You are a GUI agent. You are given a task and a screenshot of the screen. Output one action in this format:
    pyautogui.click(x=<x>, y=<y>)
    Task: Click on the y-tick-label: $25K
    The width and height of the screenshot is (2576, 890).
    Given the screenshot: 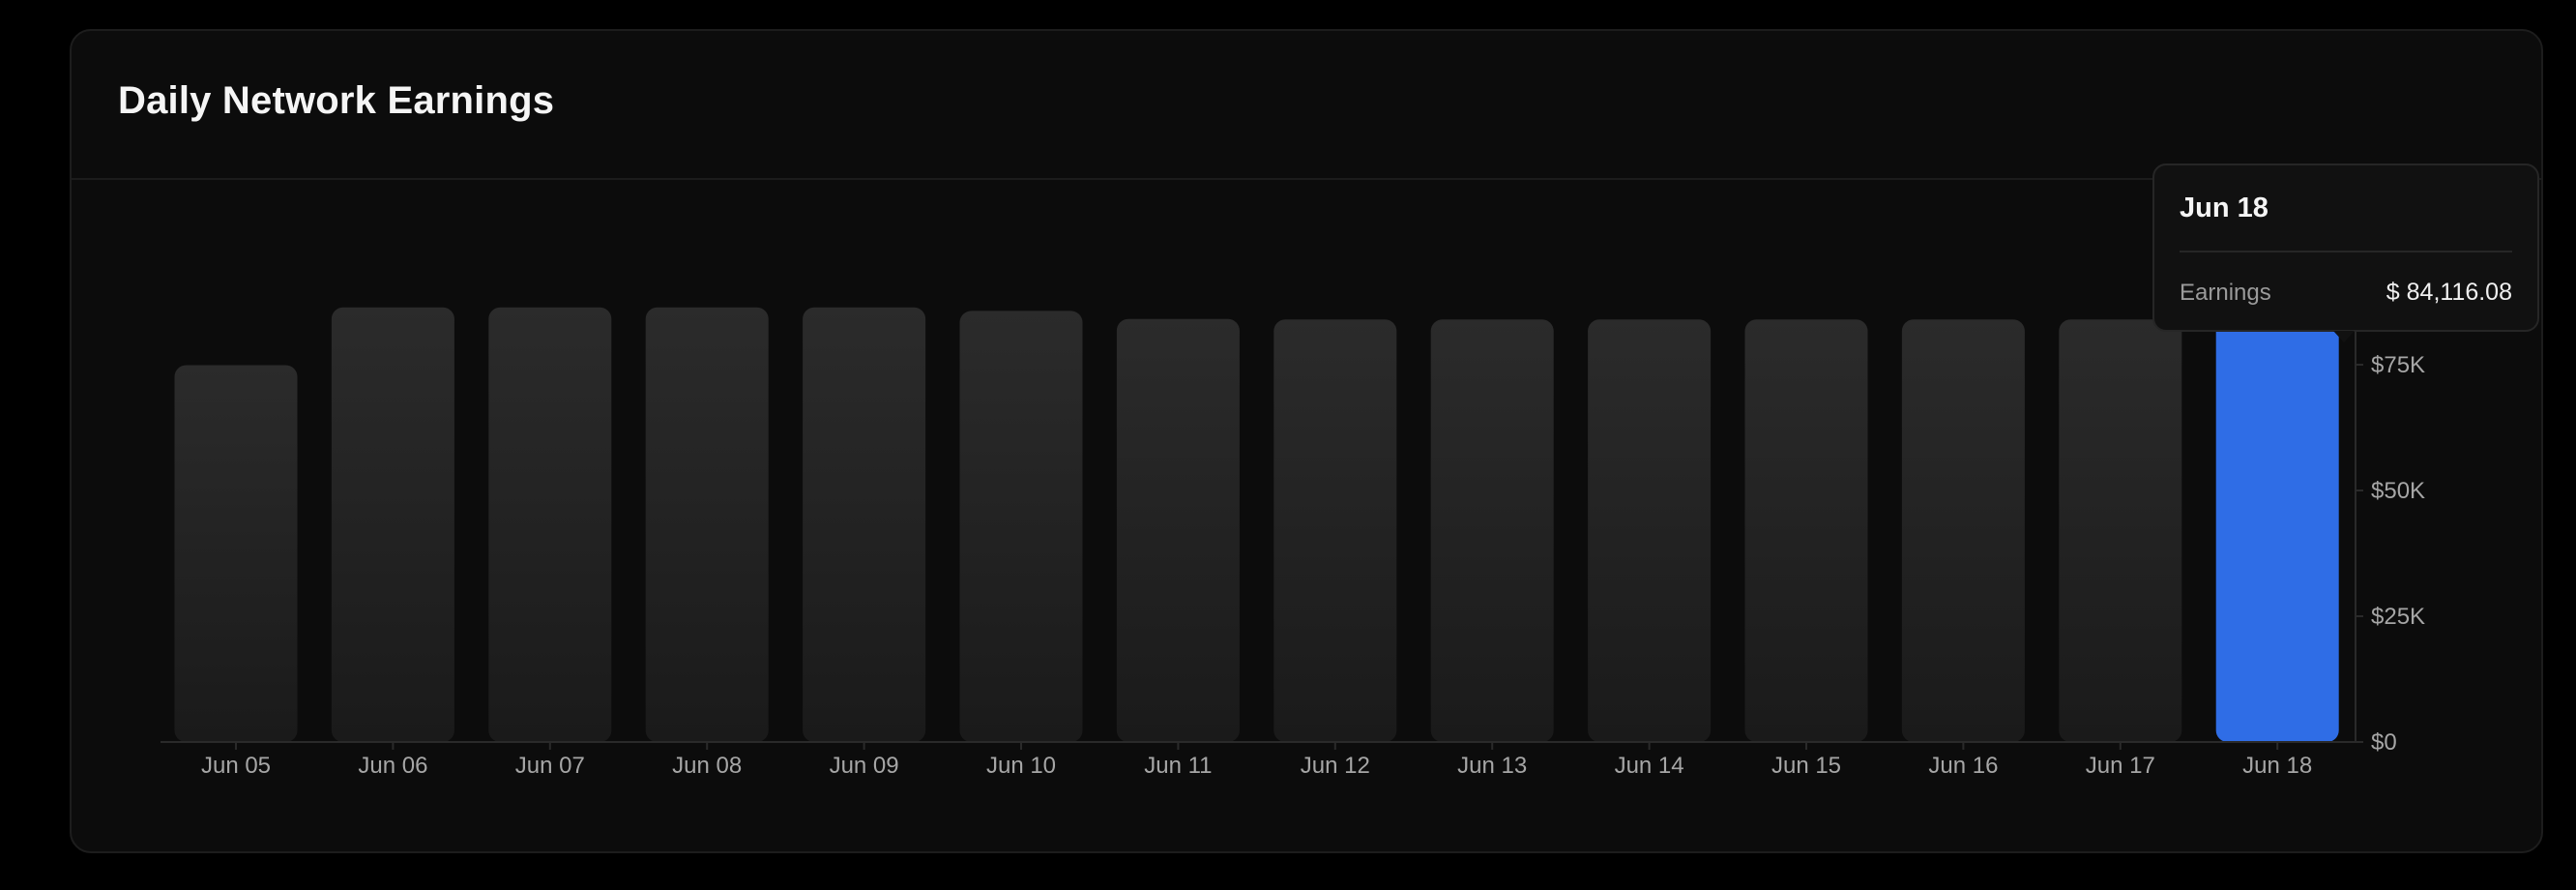 What is the action you would take?
    pyautogui.click(x=2398, y=617)
    